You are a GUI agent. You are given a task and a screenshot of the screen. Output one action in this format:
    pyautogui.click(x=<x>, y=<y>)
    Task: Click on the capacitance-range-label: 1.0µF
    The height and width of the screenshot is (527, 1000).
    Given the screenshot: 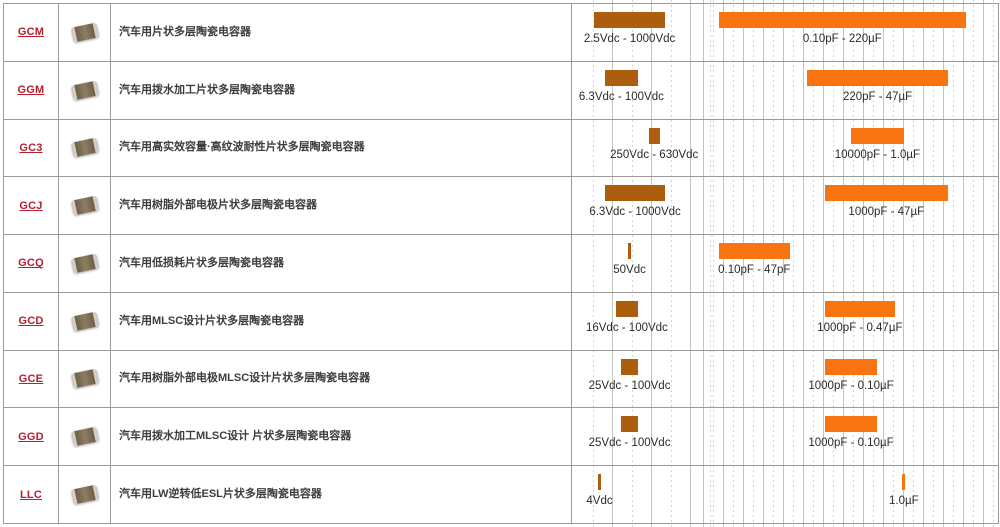 What is the action you would take?
    pyautogui.click(x=903, y=501)
    